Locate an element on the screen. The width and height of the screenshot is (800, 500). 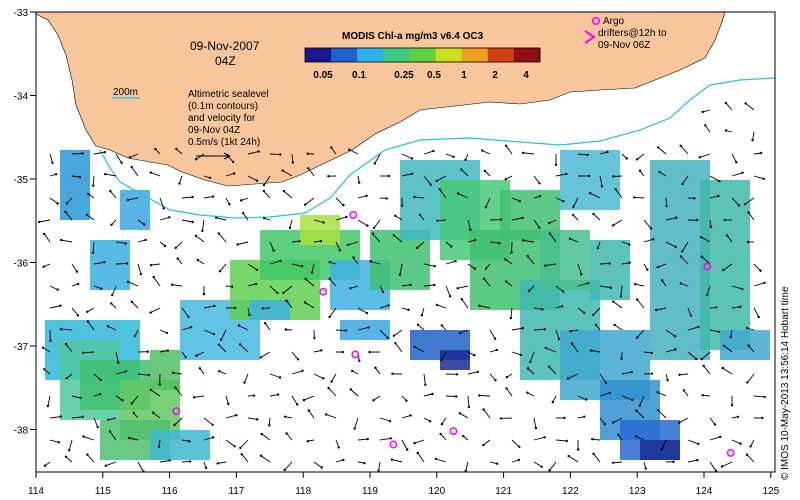
argo-legend-line-2: drifters@12h to is located at coordinates (632, 33).